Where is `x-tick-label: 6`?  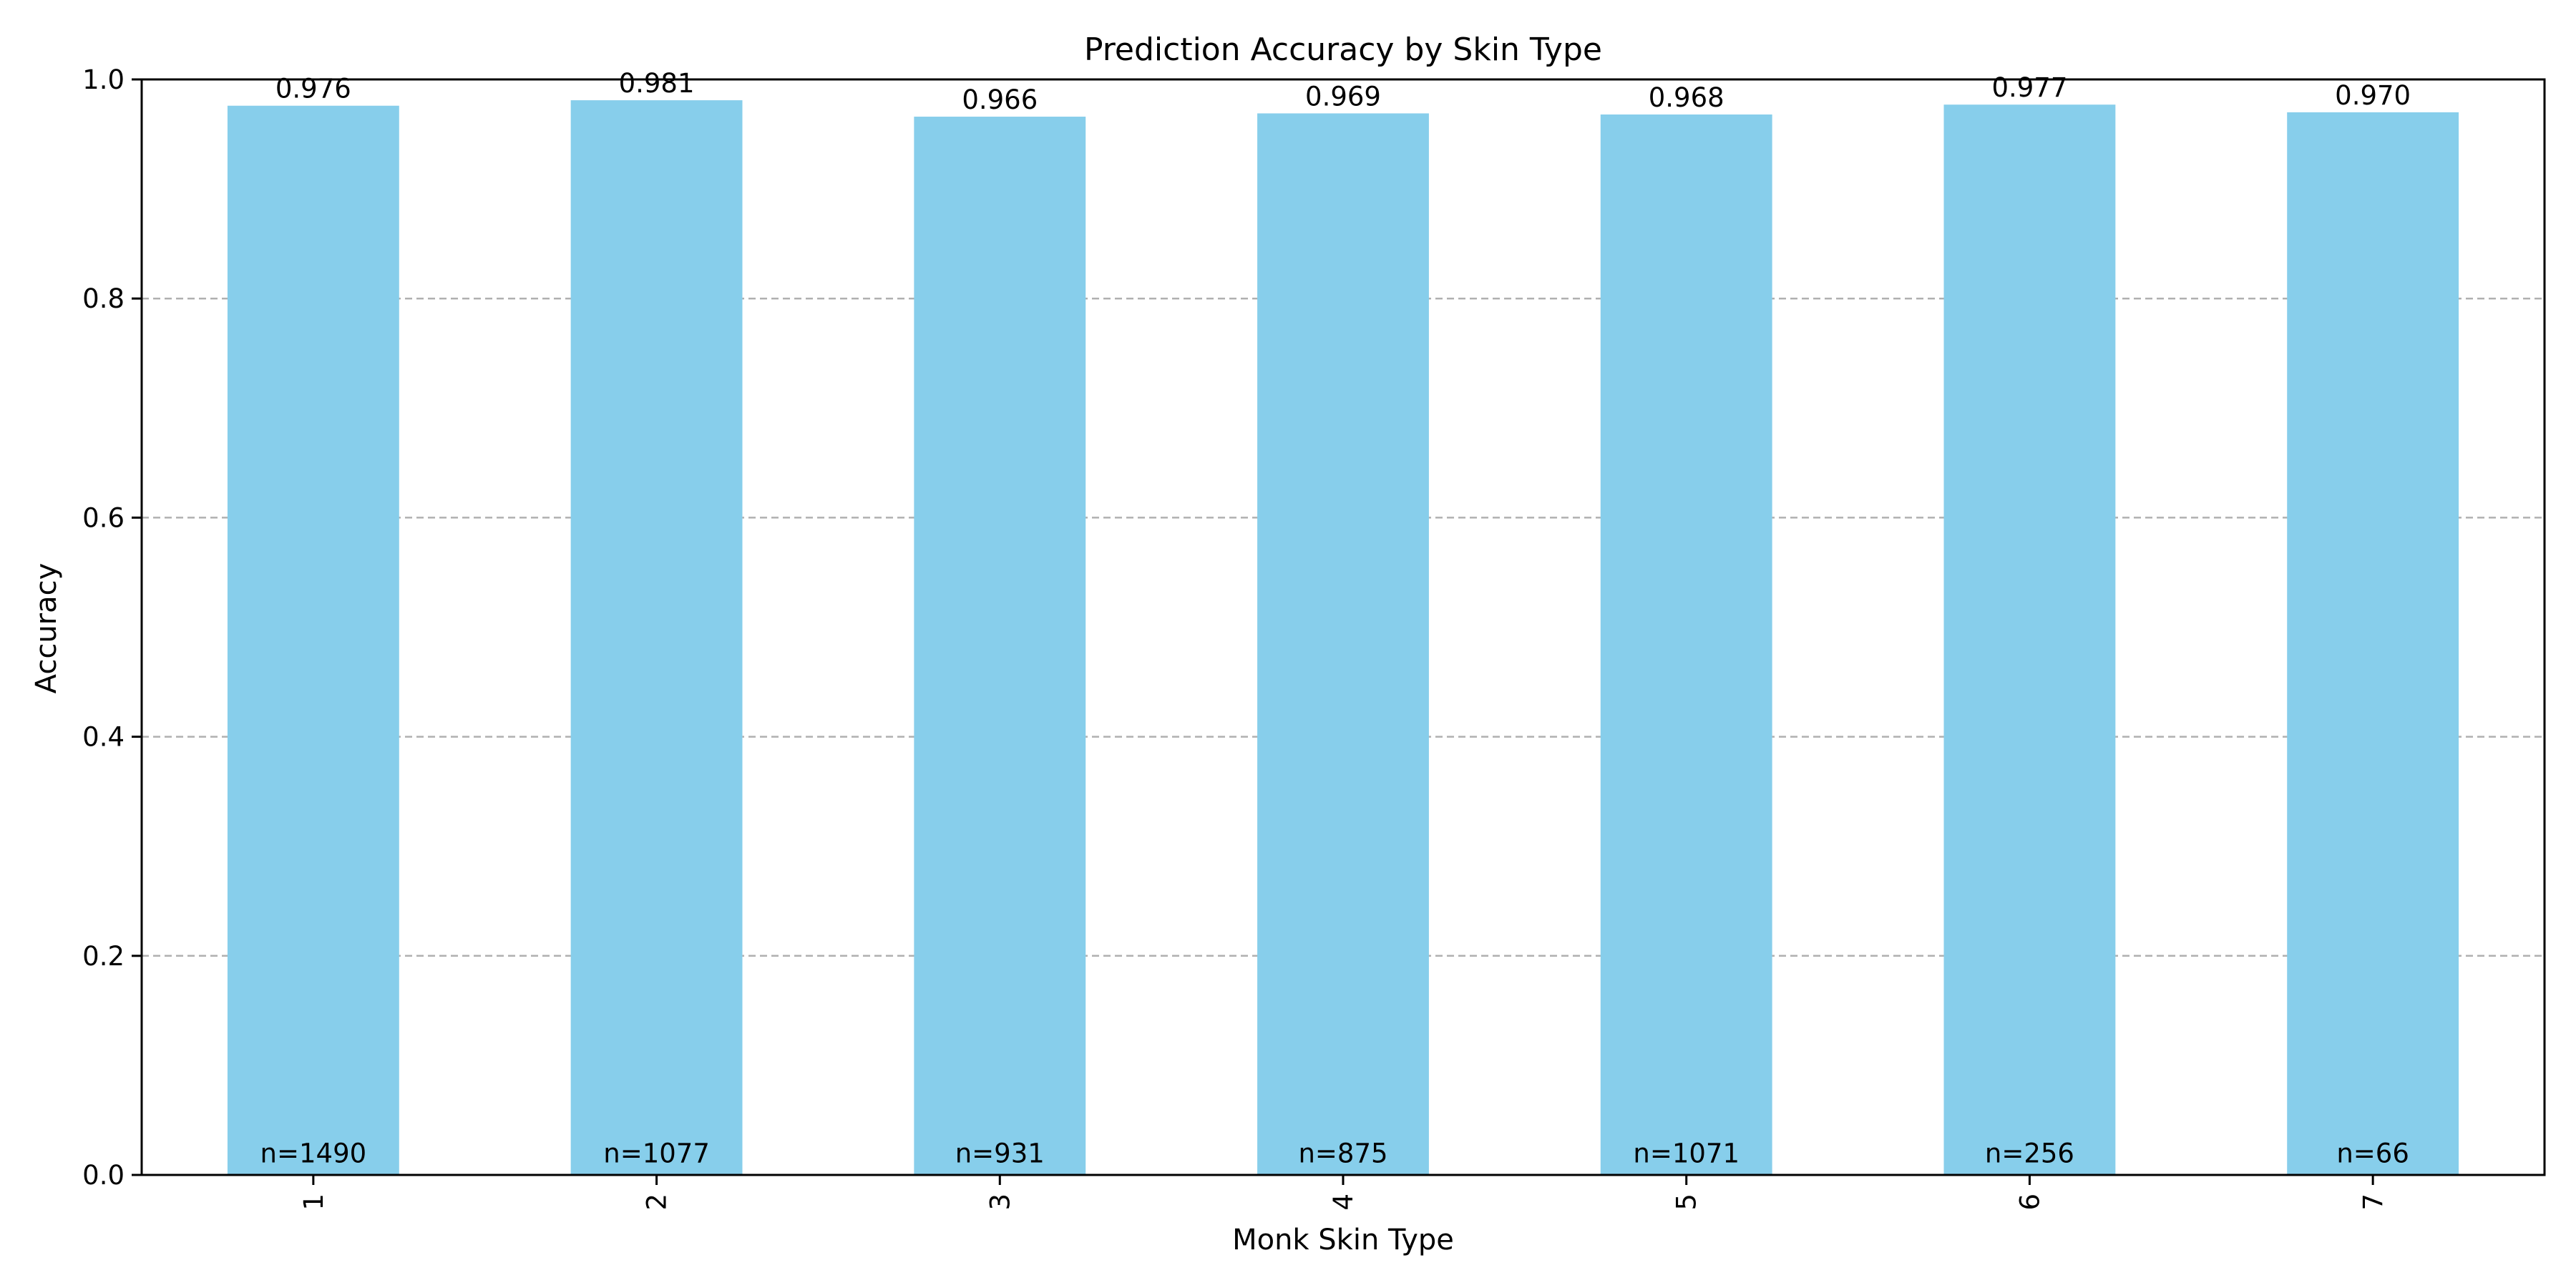
x-tick-label: 6 is located at coordinates (2029, 1202).